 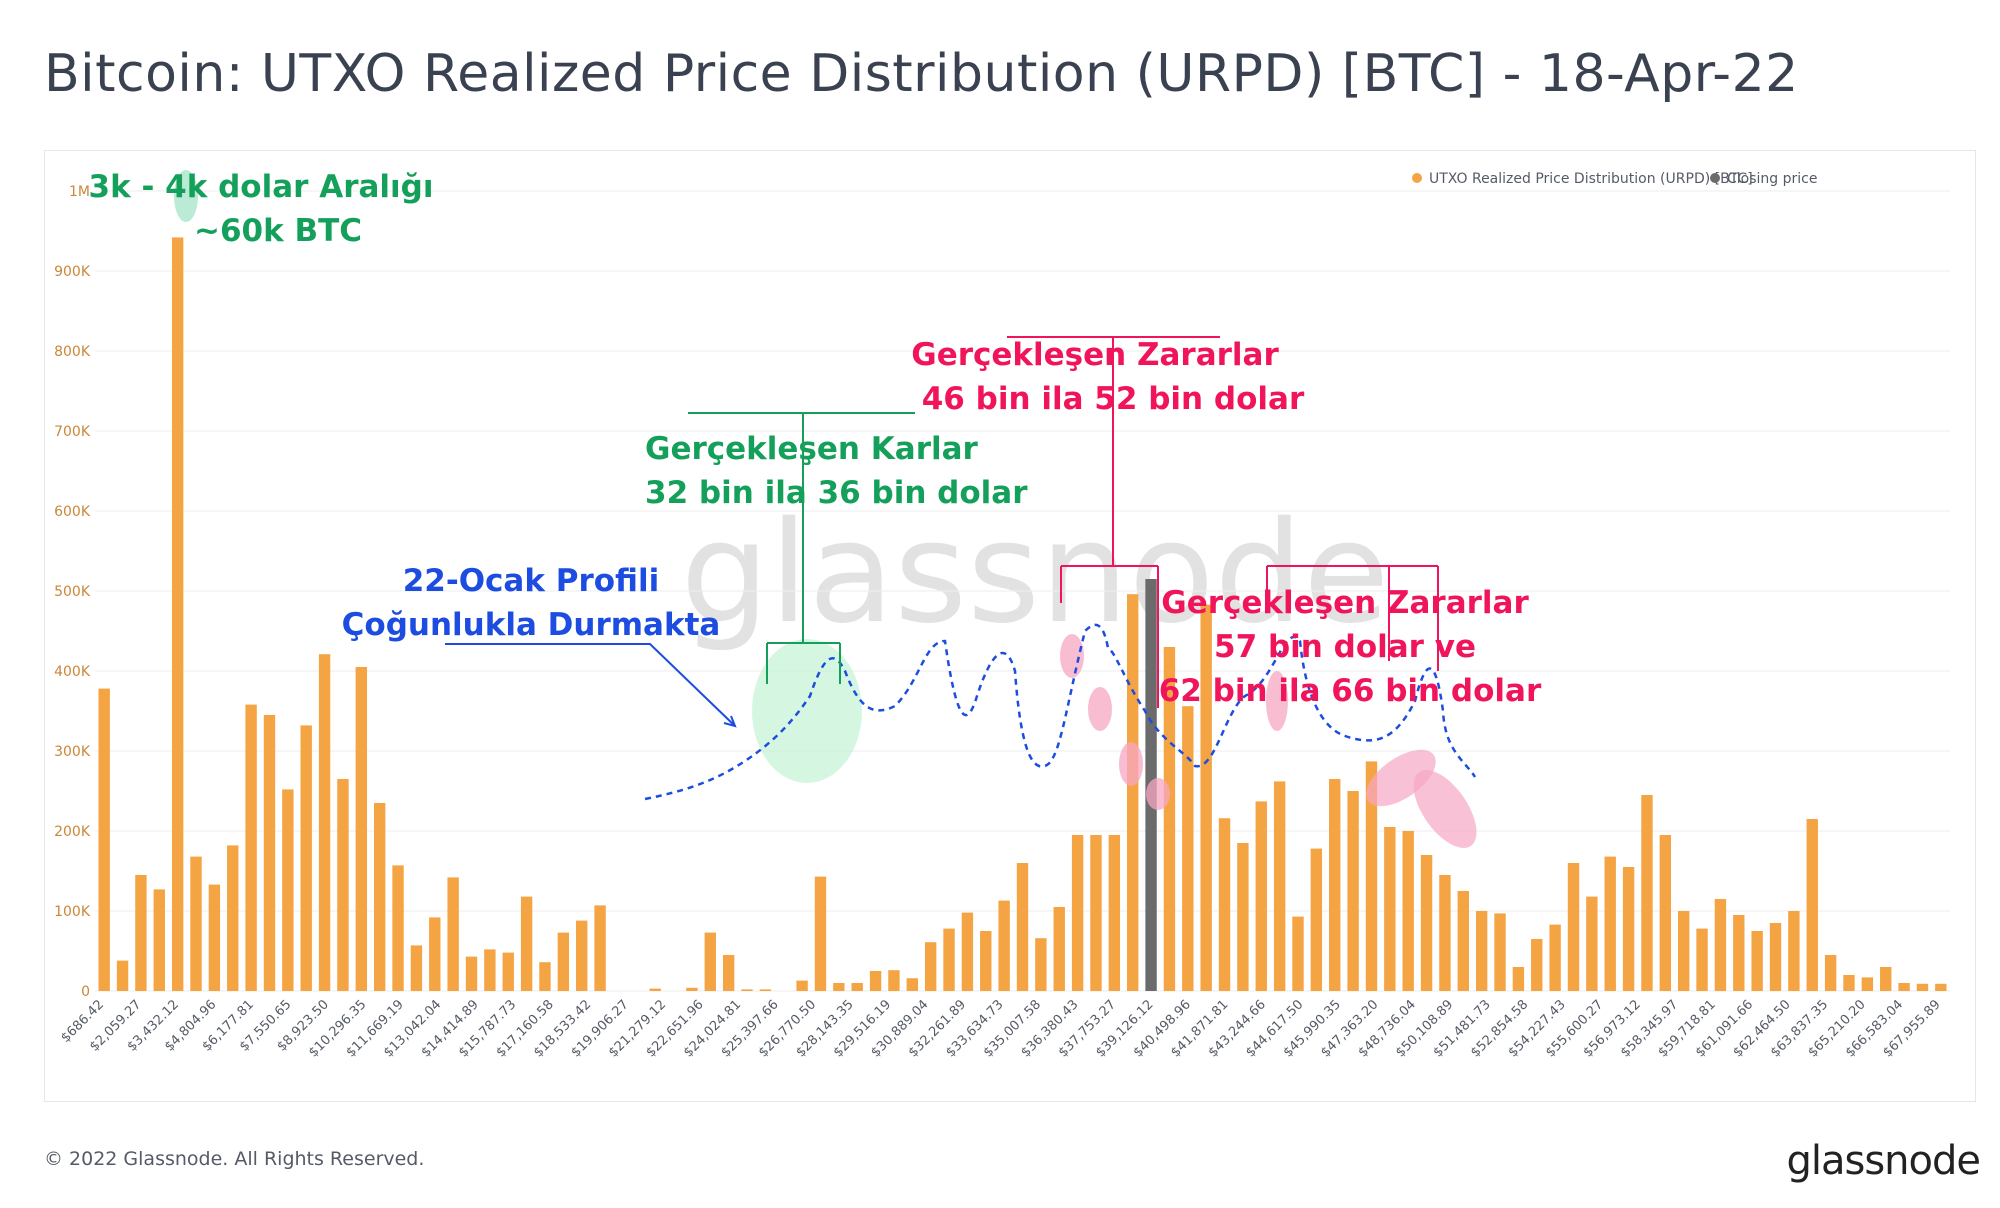 I want to click on highlight-profit-zone, so click(x=807, y=711).